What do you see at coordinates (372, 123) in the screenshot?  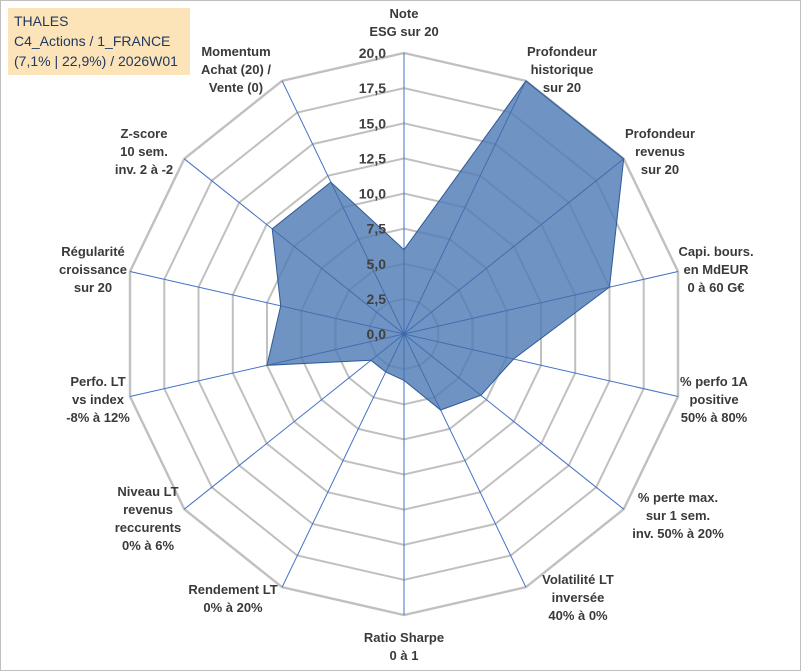 I see `tick-label: 15,0` at bounding box center [372, 123].